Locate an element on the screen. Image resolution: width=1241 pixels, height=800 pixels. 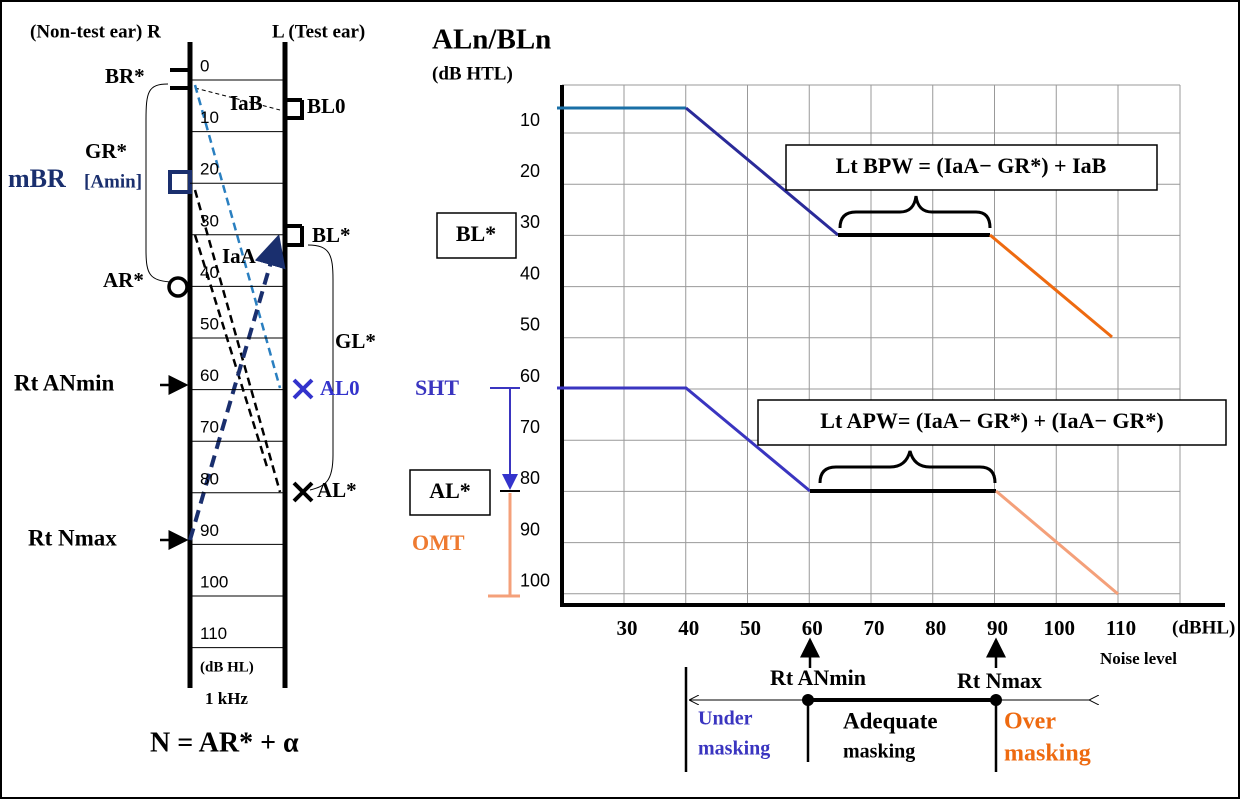
unit: (dB HL) is located at coordinates (227, 667).